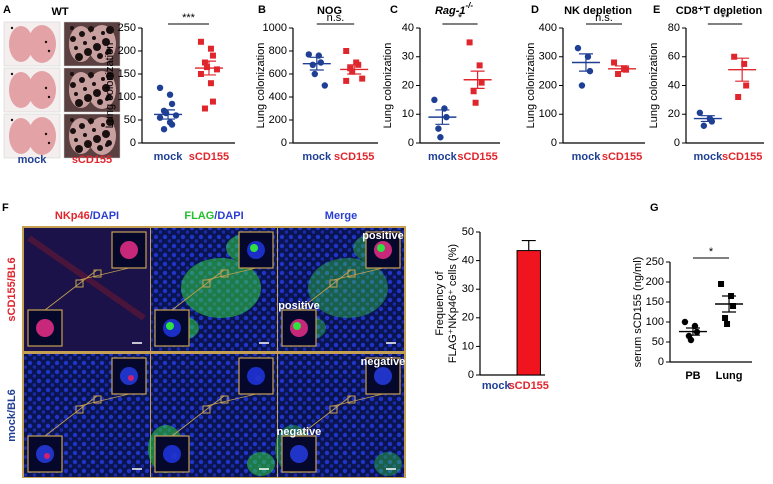  Describe the element at coordinates (460, 18) in the screenshot. I see `significance-label: *` at that location.